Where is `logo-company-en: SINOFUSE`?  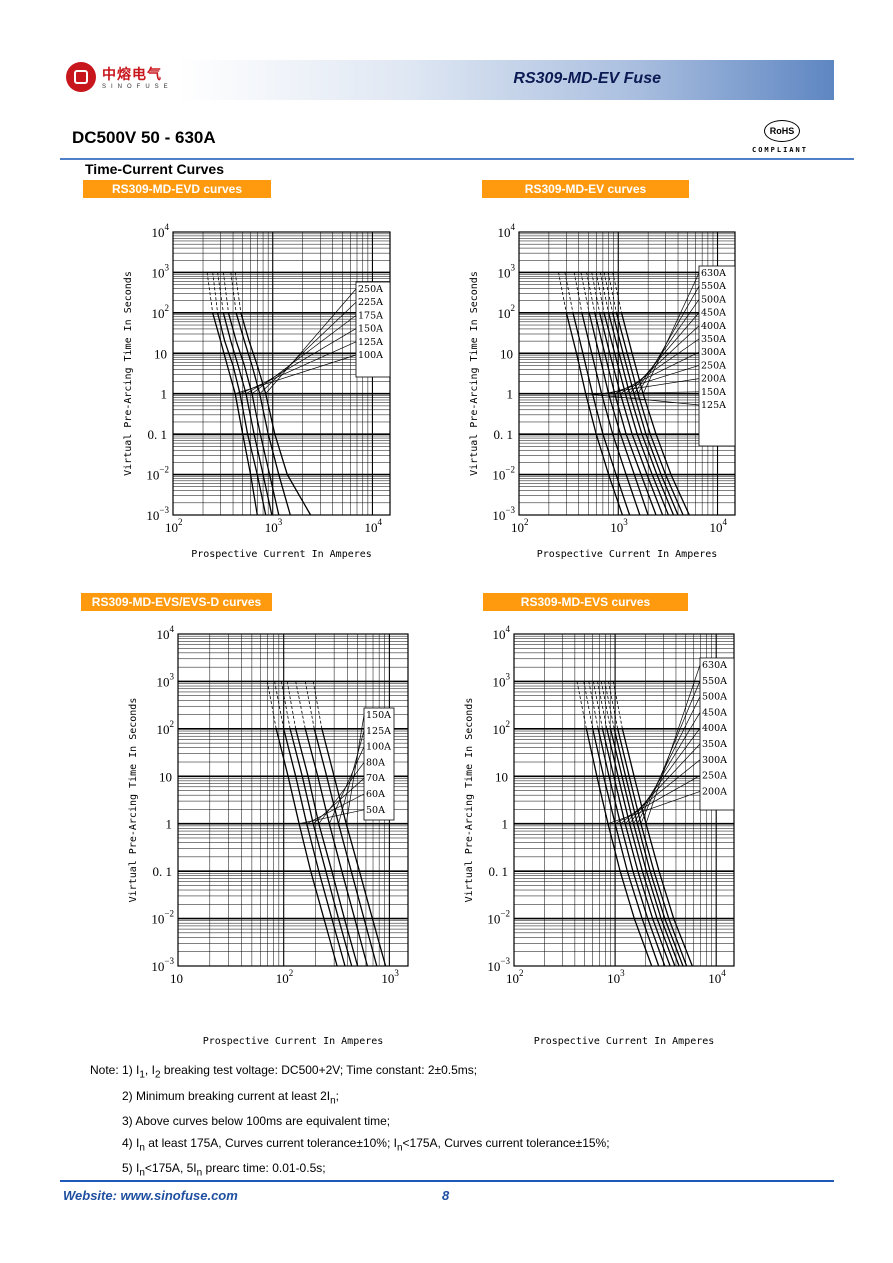 logo-company-en: SINOFUSE is located at coordinates (137, 87).